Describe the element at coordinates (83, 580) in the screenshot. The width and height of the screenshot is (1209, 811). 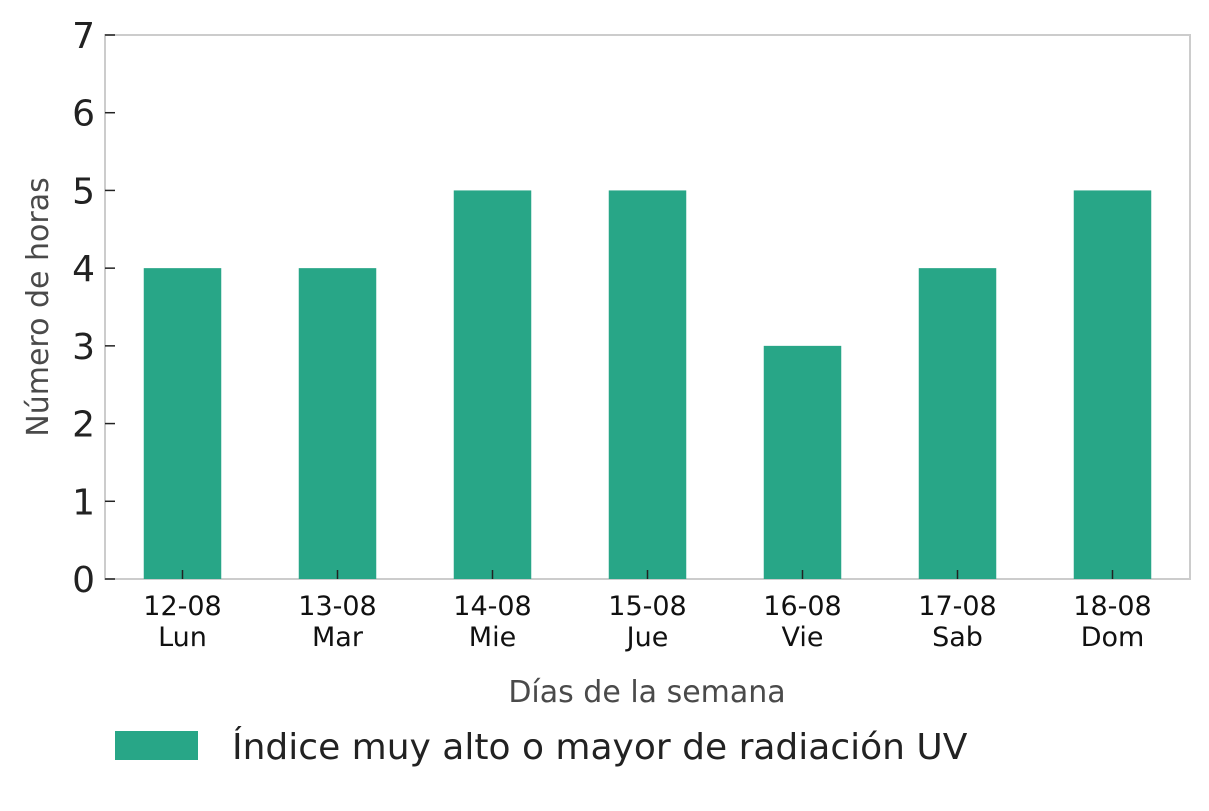
I see `y-tick-label: 0` at that location.